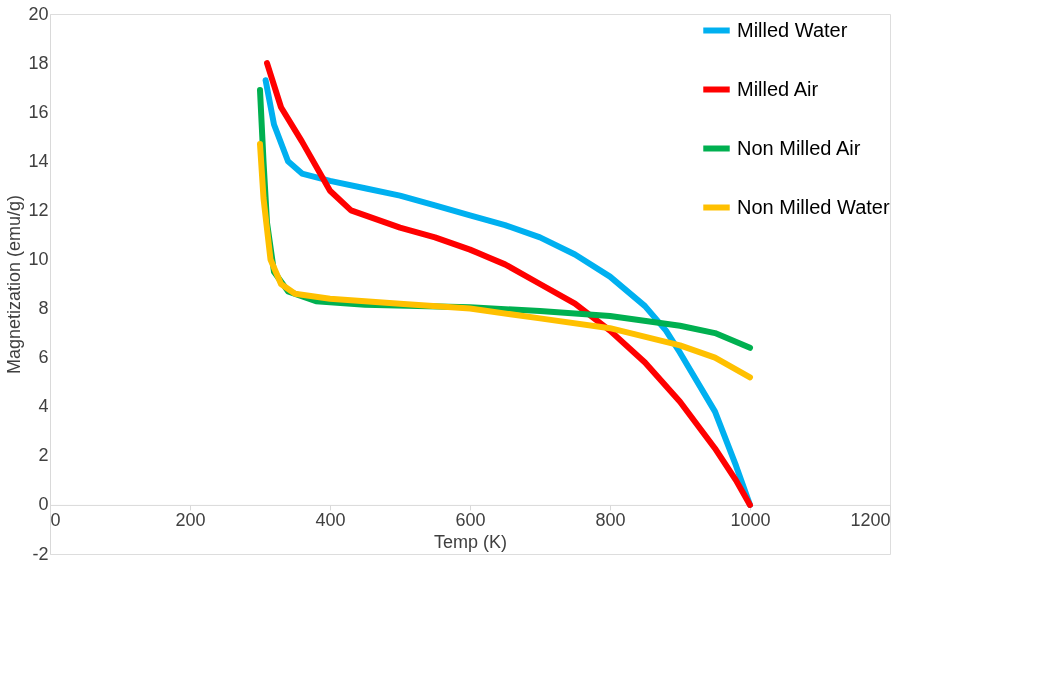 The height and width of the screenshot is (674, 1063). What do you see at coordinates (470, 542) in the screenshot?
I see `x-axis-title: Temp (K)` at bounding box center [470, 542].